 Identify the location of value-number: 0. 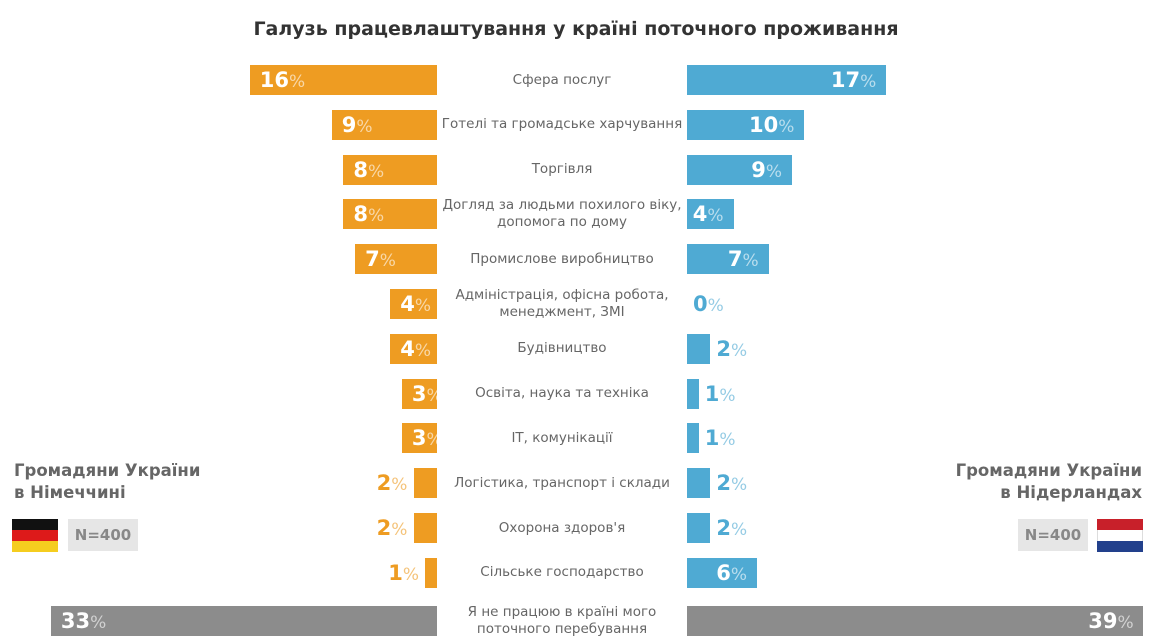
(700, 304).